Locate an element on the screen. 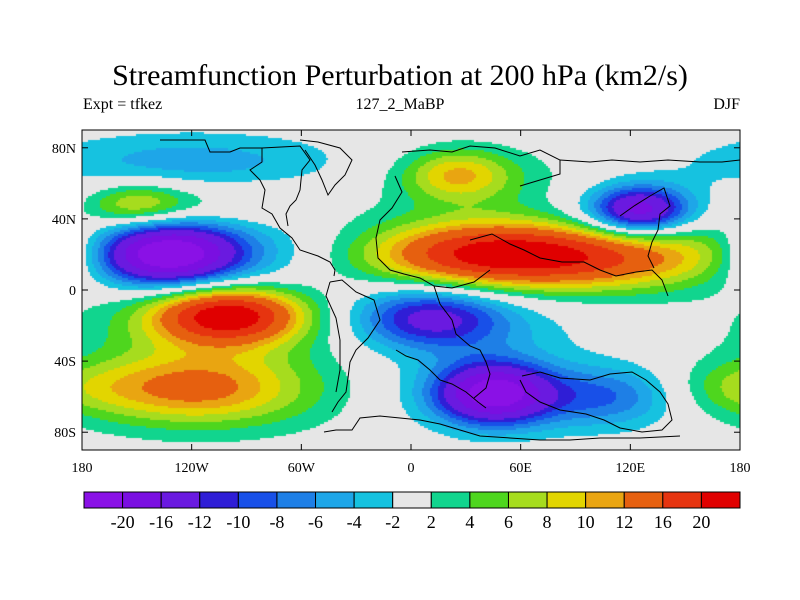 This screenshot has height=600, width=800. colorbar: -20 -16 -12 -10 -8 -6 -4 -2 2 4 6 8 10 12 16 20 is located at coordinates (412, 511).